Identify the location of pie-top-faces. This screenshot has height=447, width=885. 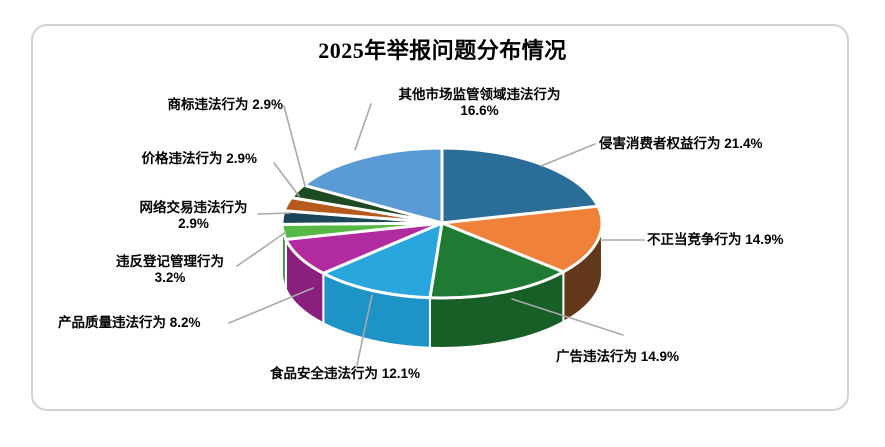
(442, 223).